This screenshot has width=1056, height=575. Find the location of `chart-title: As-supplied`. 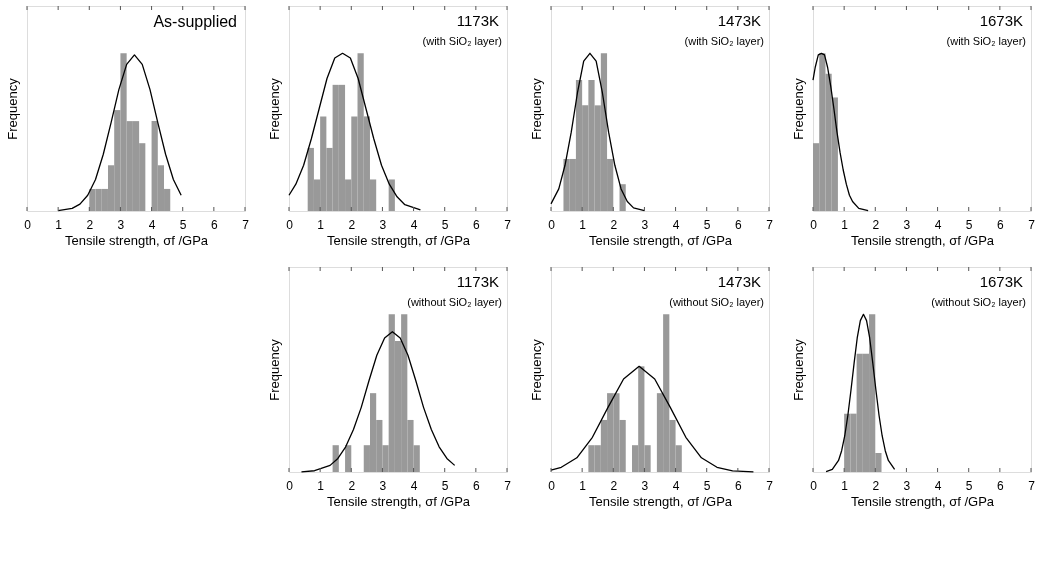

chart-title: As-supplied is located at coordinates (195, 21).